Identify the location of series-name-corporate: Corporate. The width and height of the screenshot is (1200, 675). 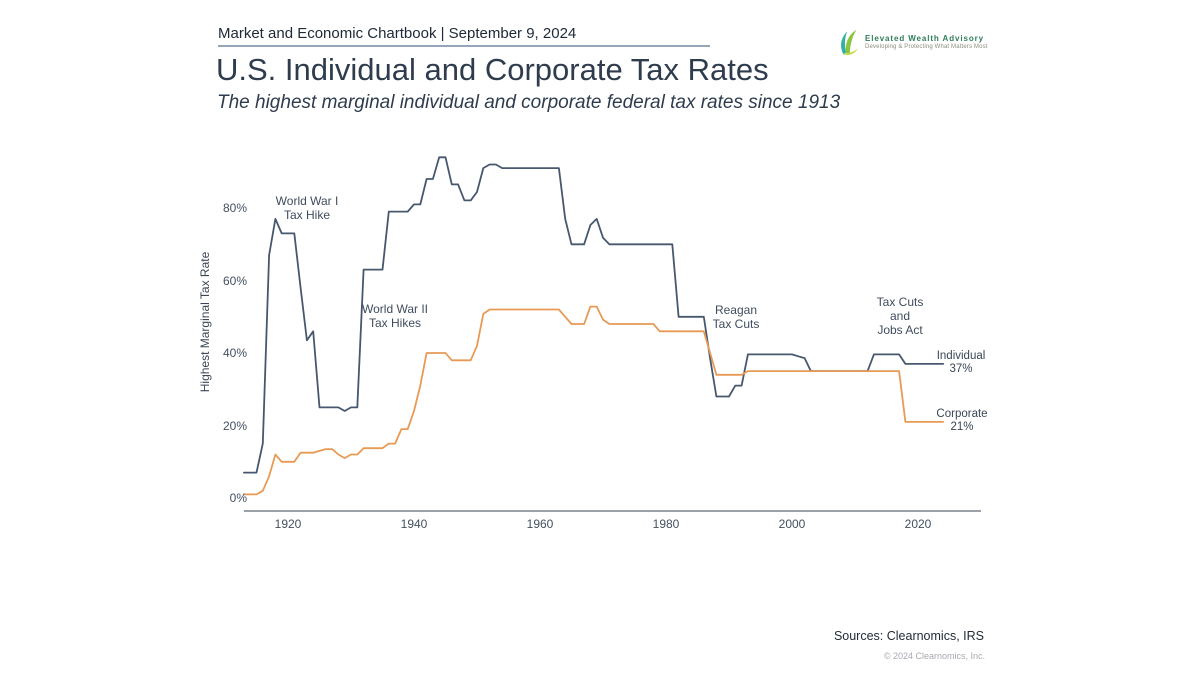
(962, 414).